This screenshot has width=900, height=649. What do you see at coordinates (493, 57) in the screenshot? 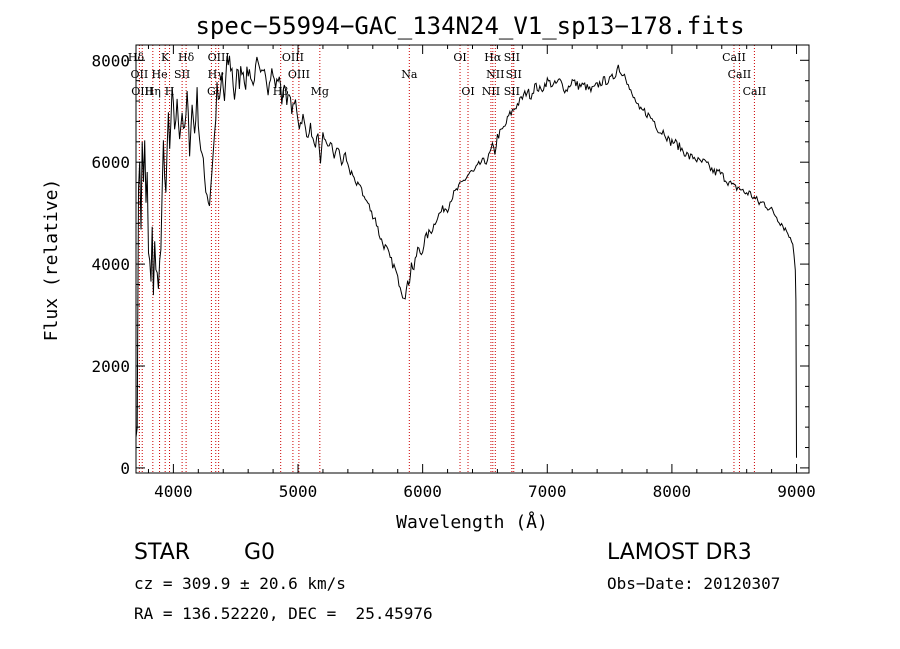
I see `line-label: Hα` at bounding box center [493, 57].